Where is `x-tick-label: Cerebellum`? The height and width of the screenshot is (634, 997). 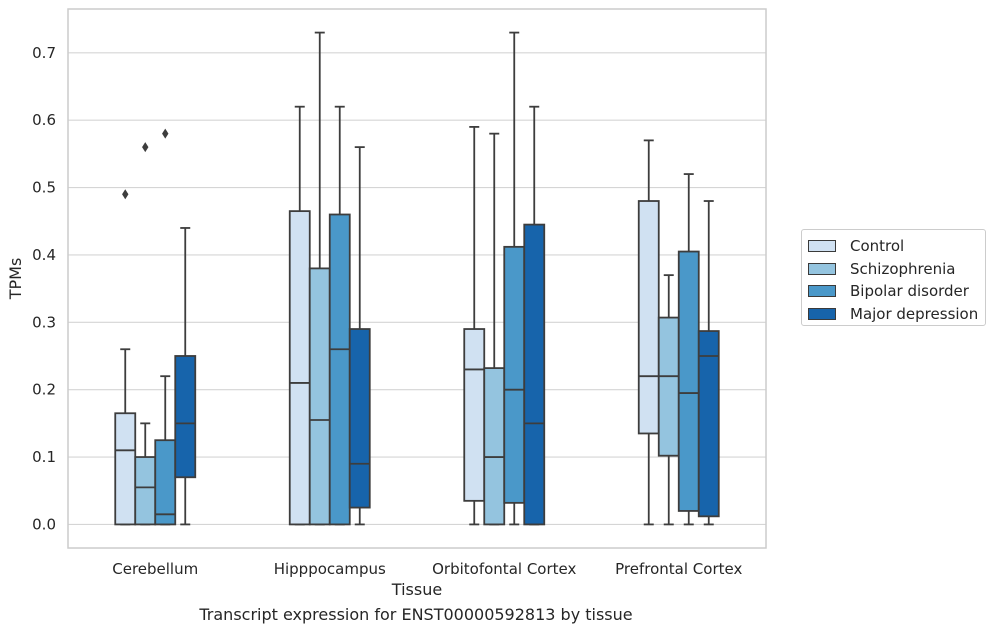
x-tick-label: Cerebellum is located at coordinates (155, 569).